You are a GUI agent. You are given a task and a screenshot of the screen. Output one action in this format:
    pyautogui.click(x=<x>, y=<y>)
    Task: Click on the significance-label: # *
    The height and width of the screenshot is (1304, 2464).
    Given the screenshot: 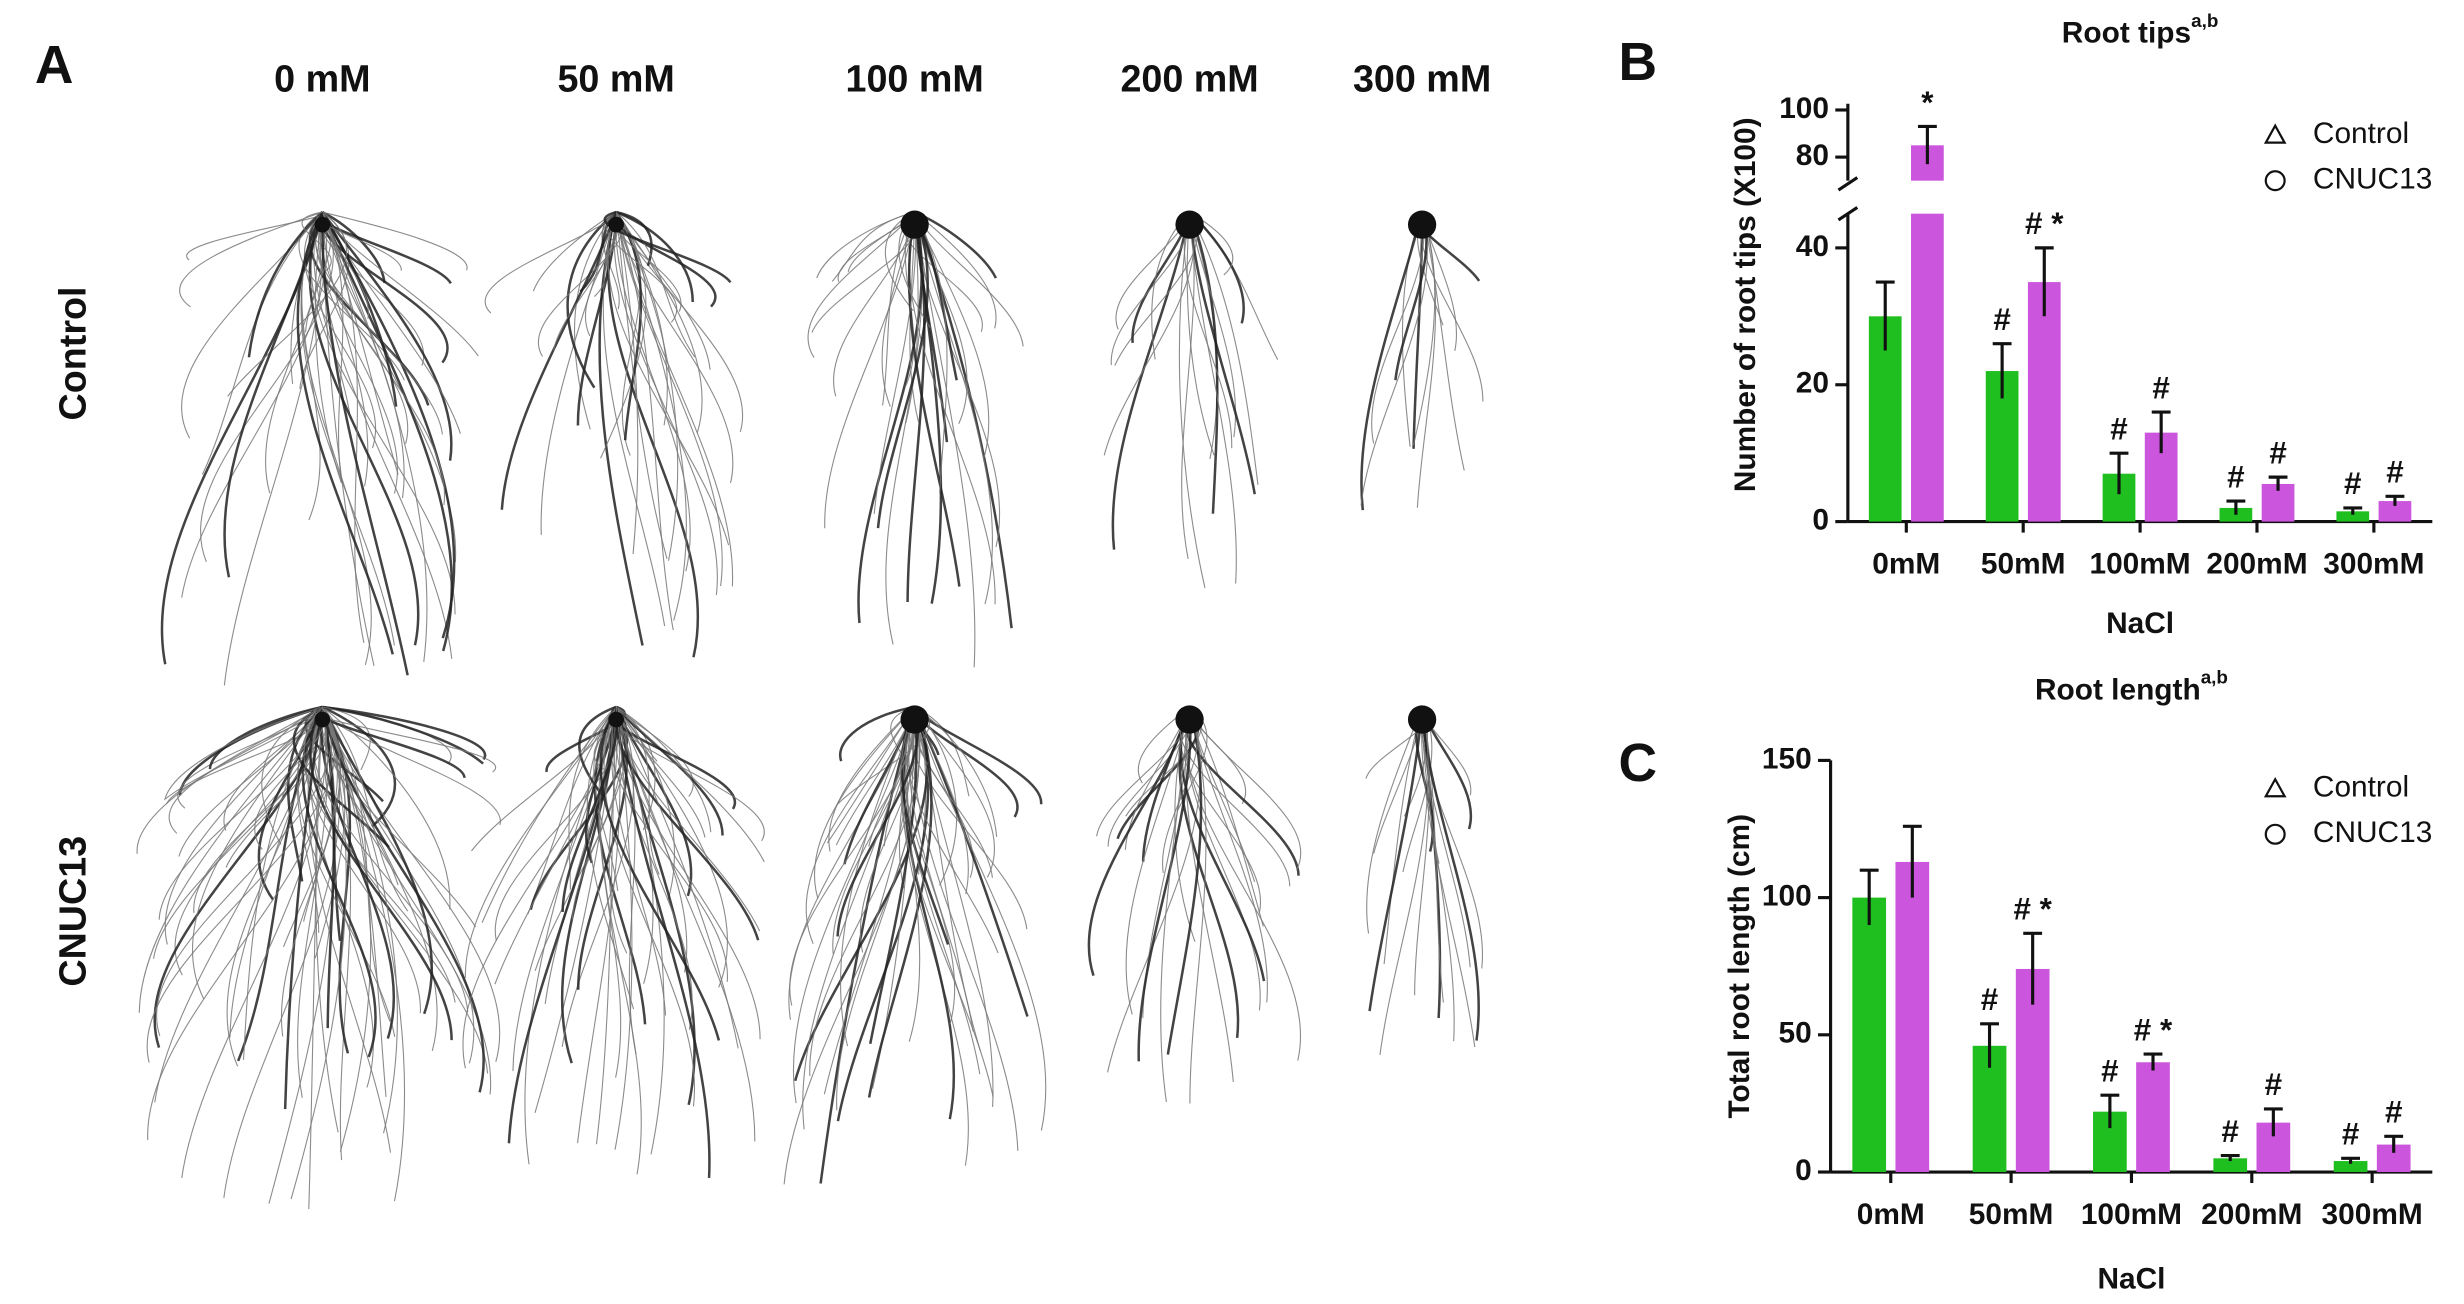 What is the action you would take?
    pyautogui.click(x=2153, y=1029)
    